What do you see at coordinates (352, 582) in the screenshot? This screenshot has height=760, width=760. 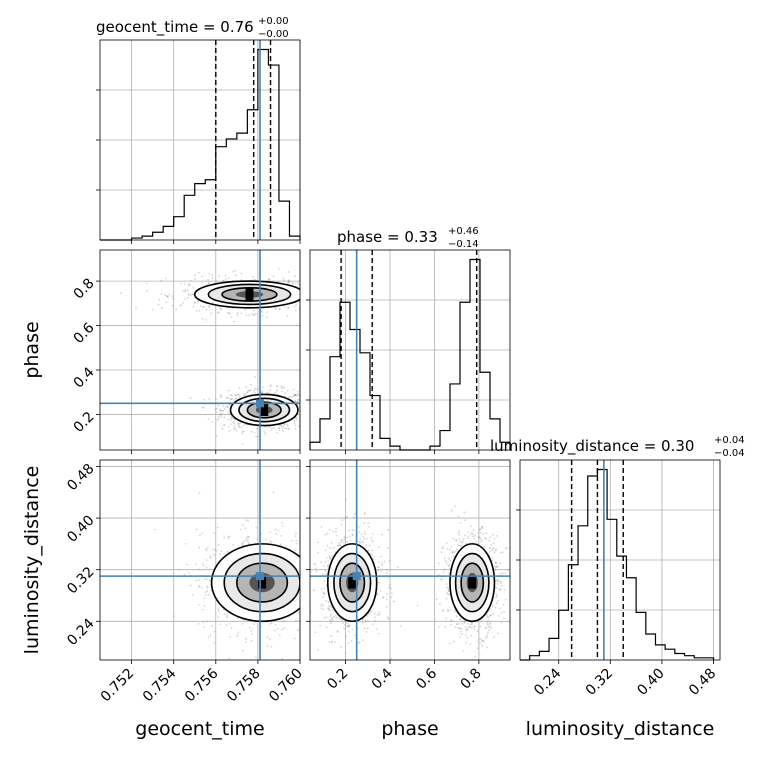 I see `density-peak` at bounding box center [352, 582].